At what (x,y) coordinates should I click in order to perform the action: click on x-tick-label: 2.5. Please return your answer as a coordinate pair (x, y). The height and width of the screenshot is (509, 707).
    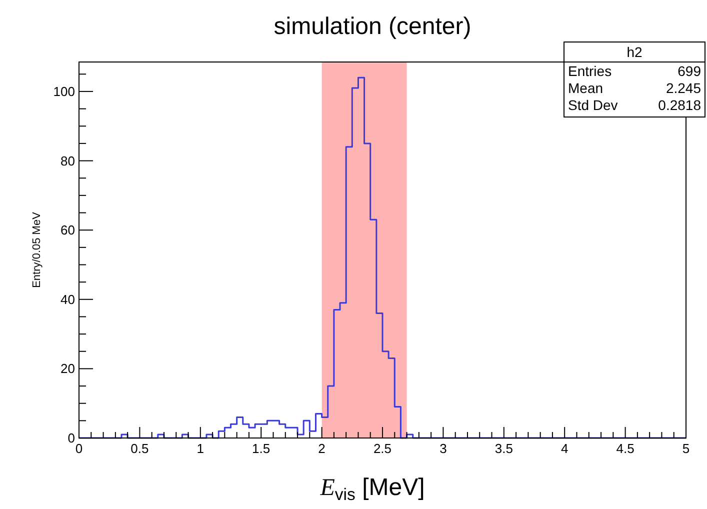
    Looking at the image, I should click on (382, 448).